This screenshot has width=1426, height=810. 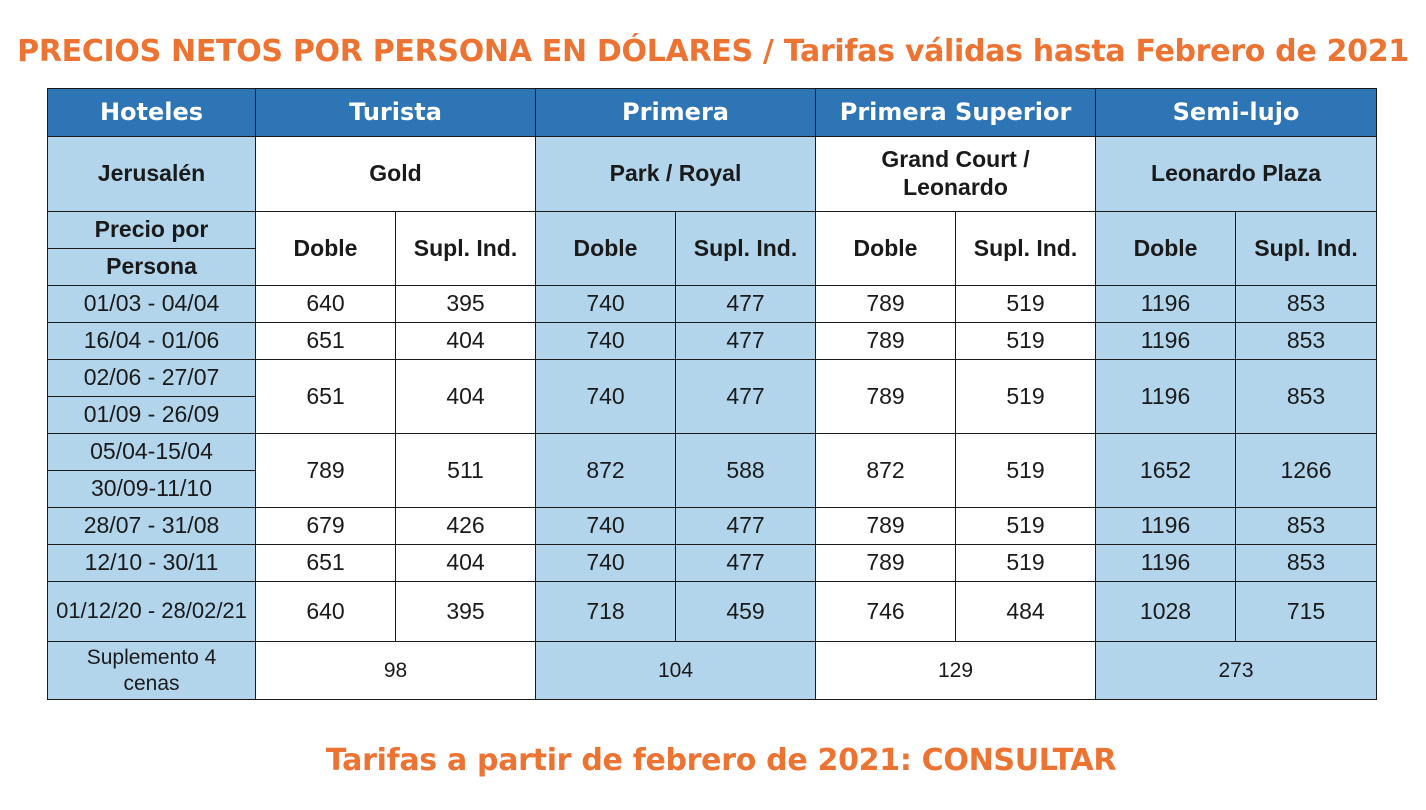 I want to click on date-range: 16/04 - 01/06, so click(x=151, y=341).